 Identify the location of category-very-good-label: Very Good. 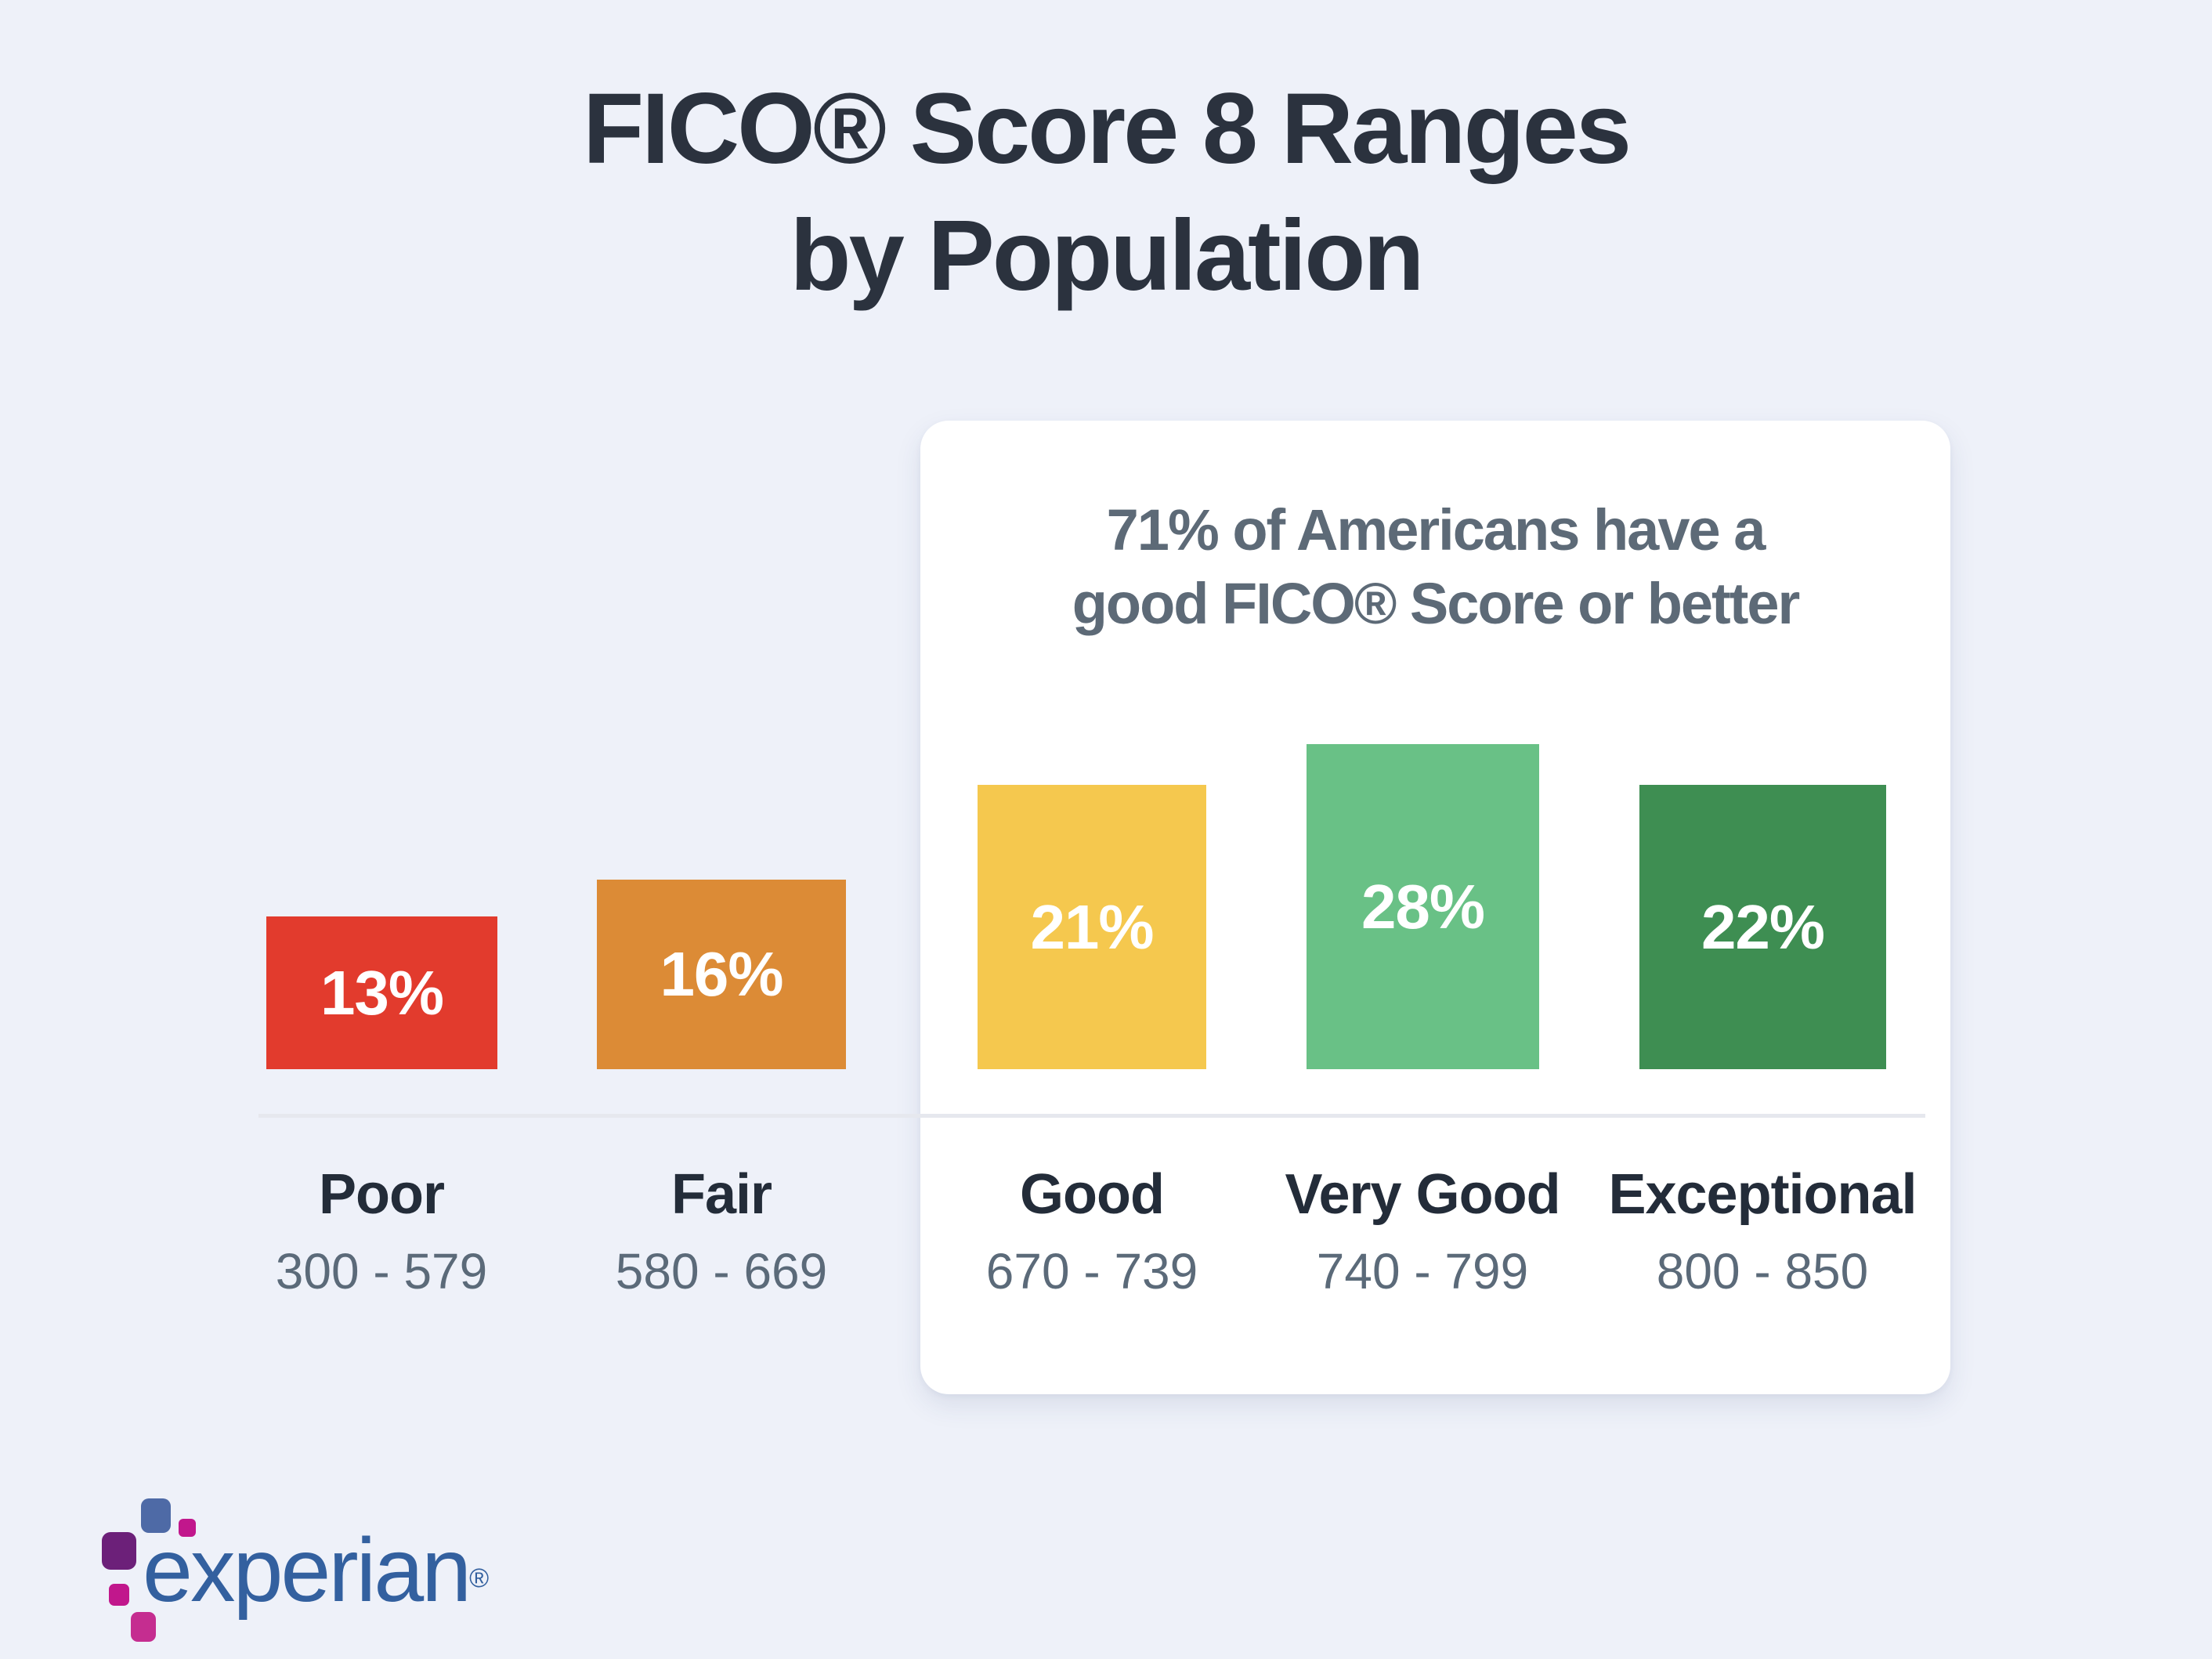
(1422, 1194).